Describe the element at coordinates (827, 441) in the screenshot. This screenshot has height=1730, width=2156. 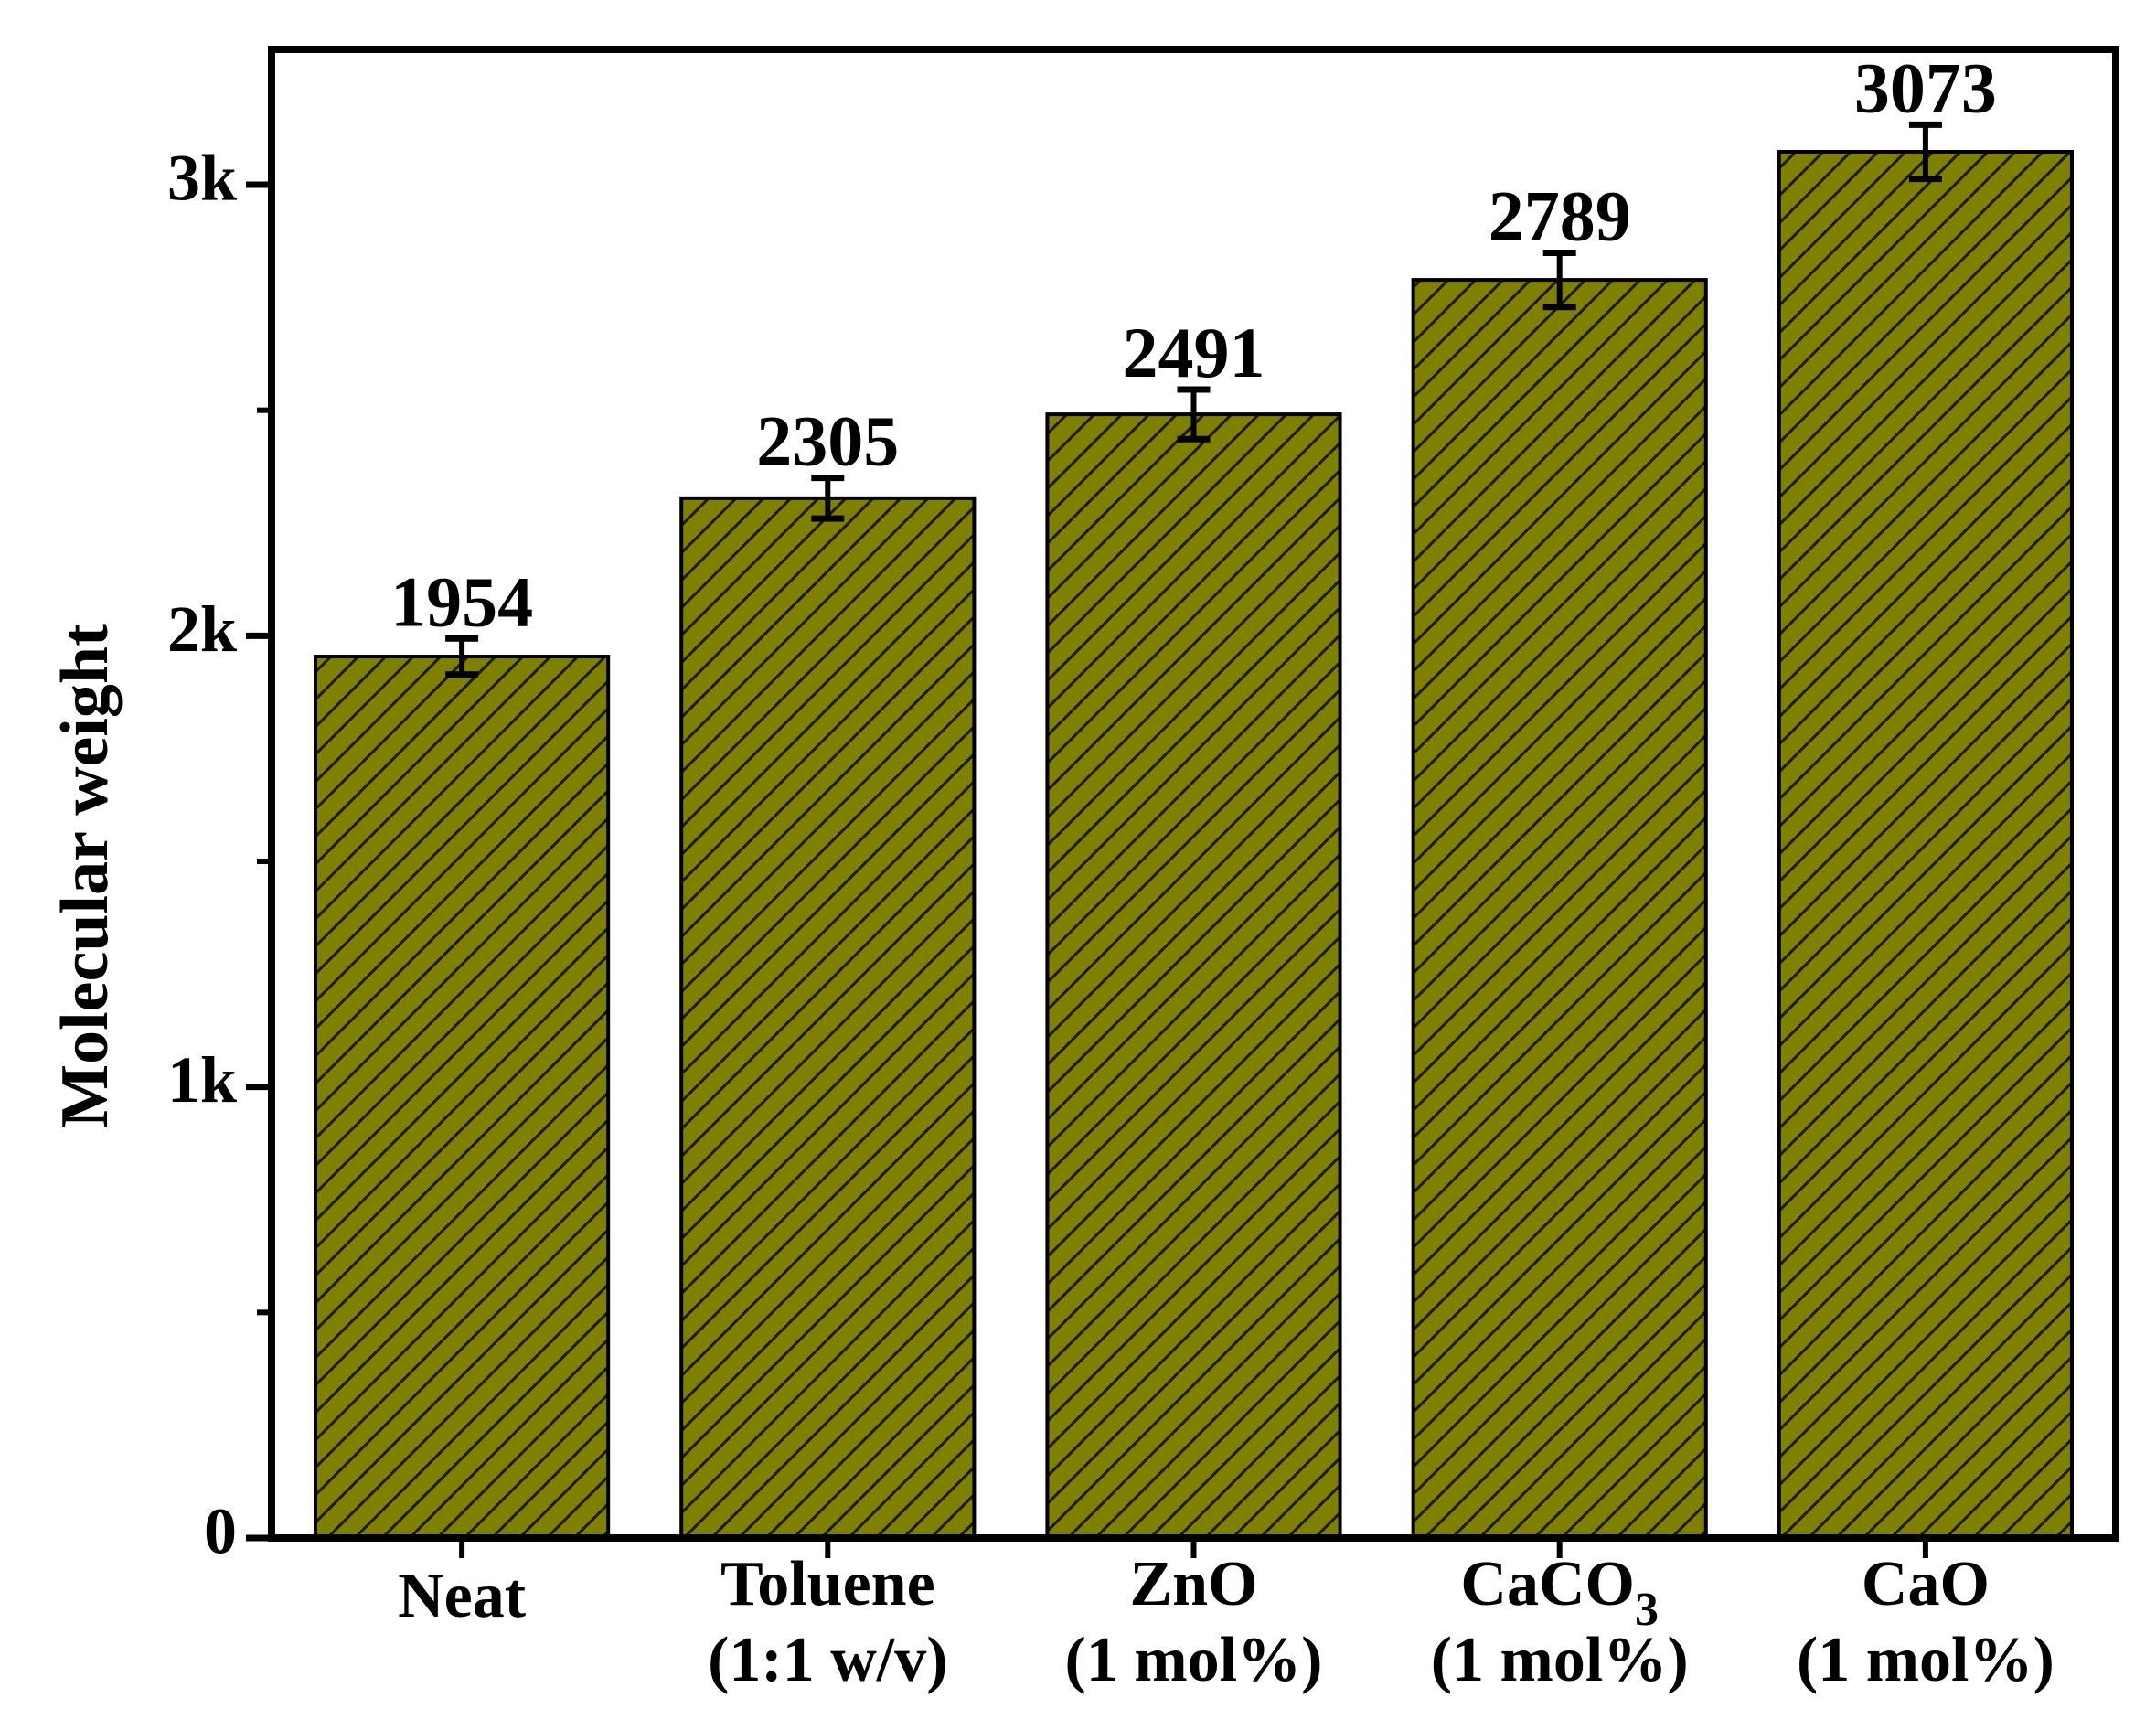
I see `data-label: 2305` at that location.